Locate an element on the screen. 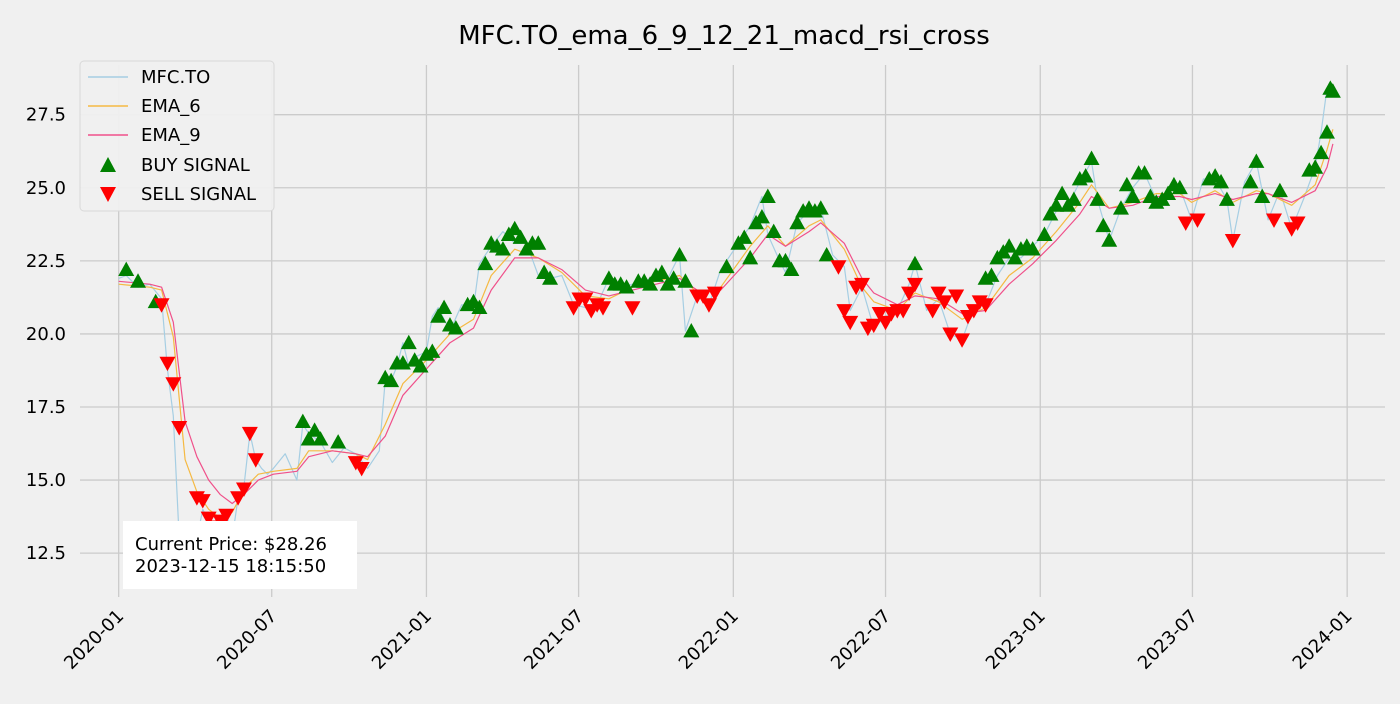 The image size is (1400, 704). legend-label-ema6: EMA_6 is located at coordinates (171, 106).